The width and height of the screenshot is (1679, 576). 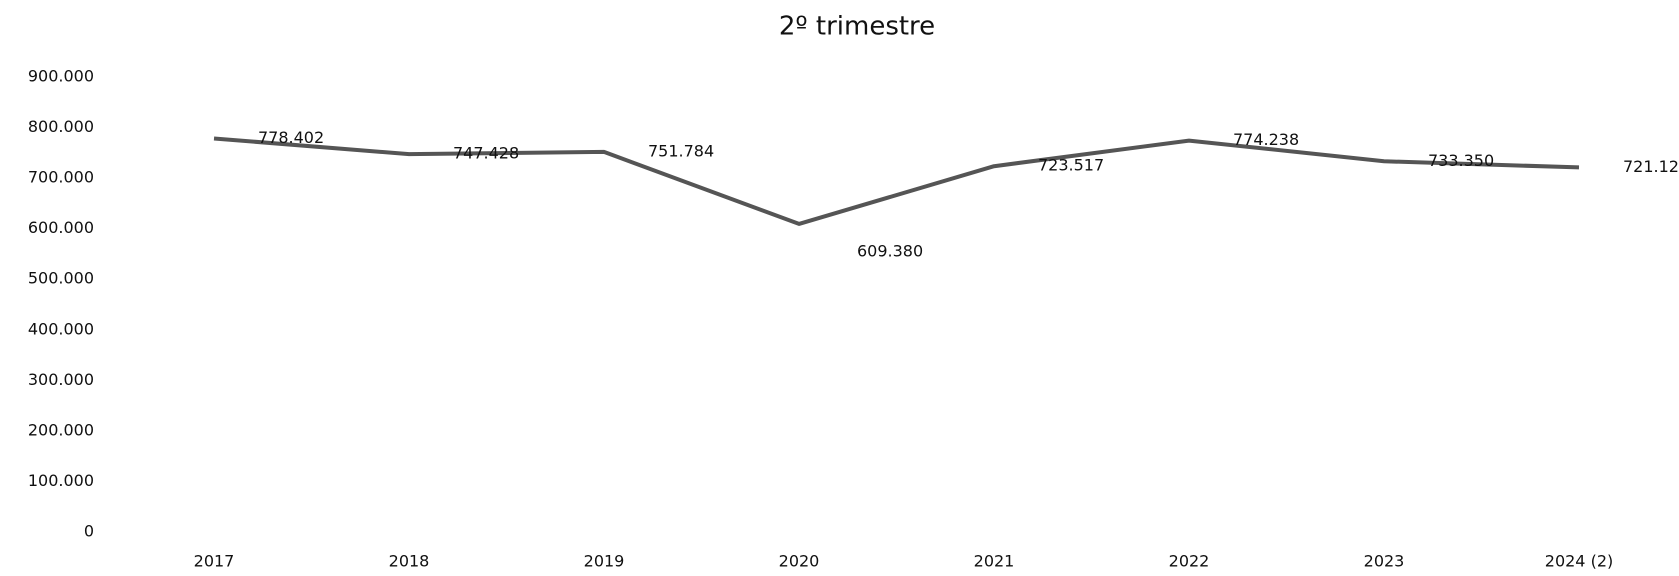 What do you see at coordinates (681, 150) in the screenshot?
I see `data-label: 751.784` at bounding box center [681, 150].